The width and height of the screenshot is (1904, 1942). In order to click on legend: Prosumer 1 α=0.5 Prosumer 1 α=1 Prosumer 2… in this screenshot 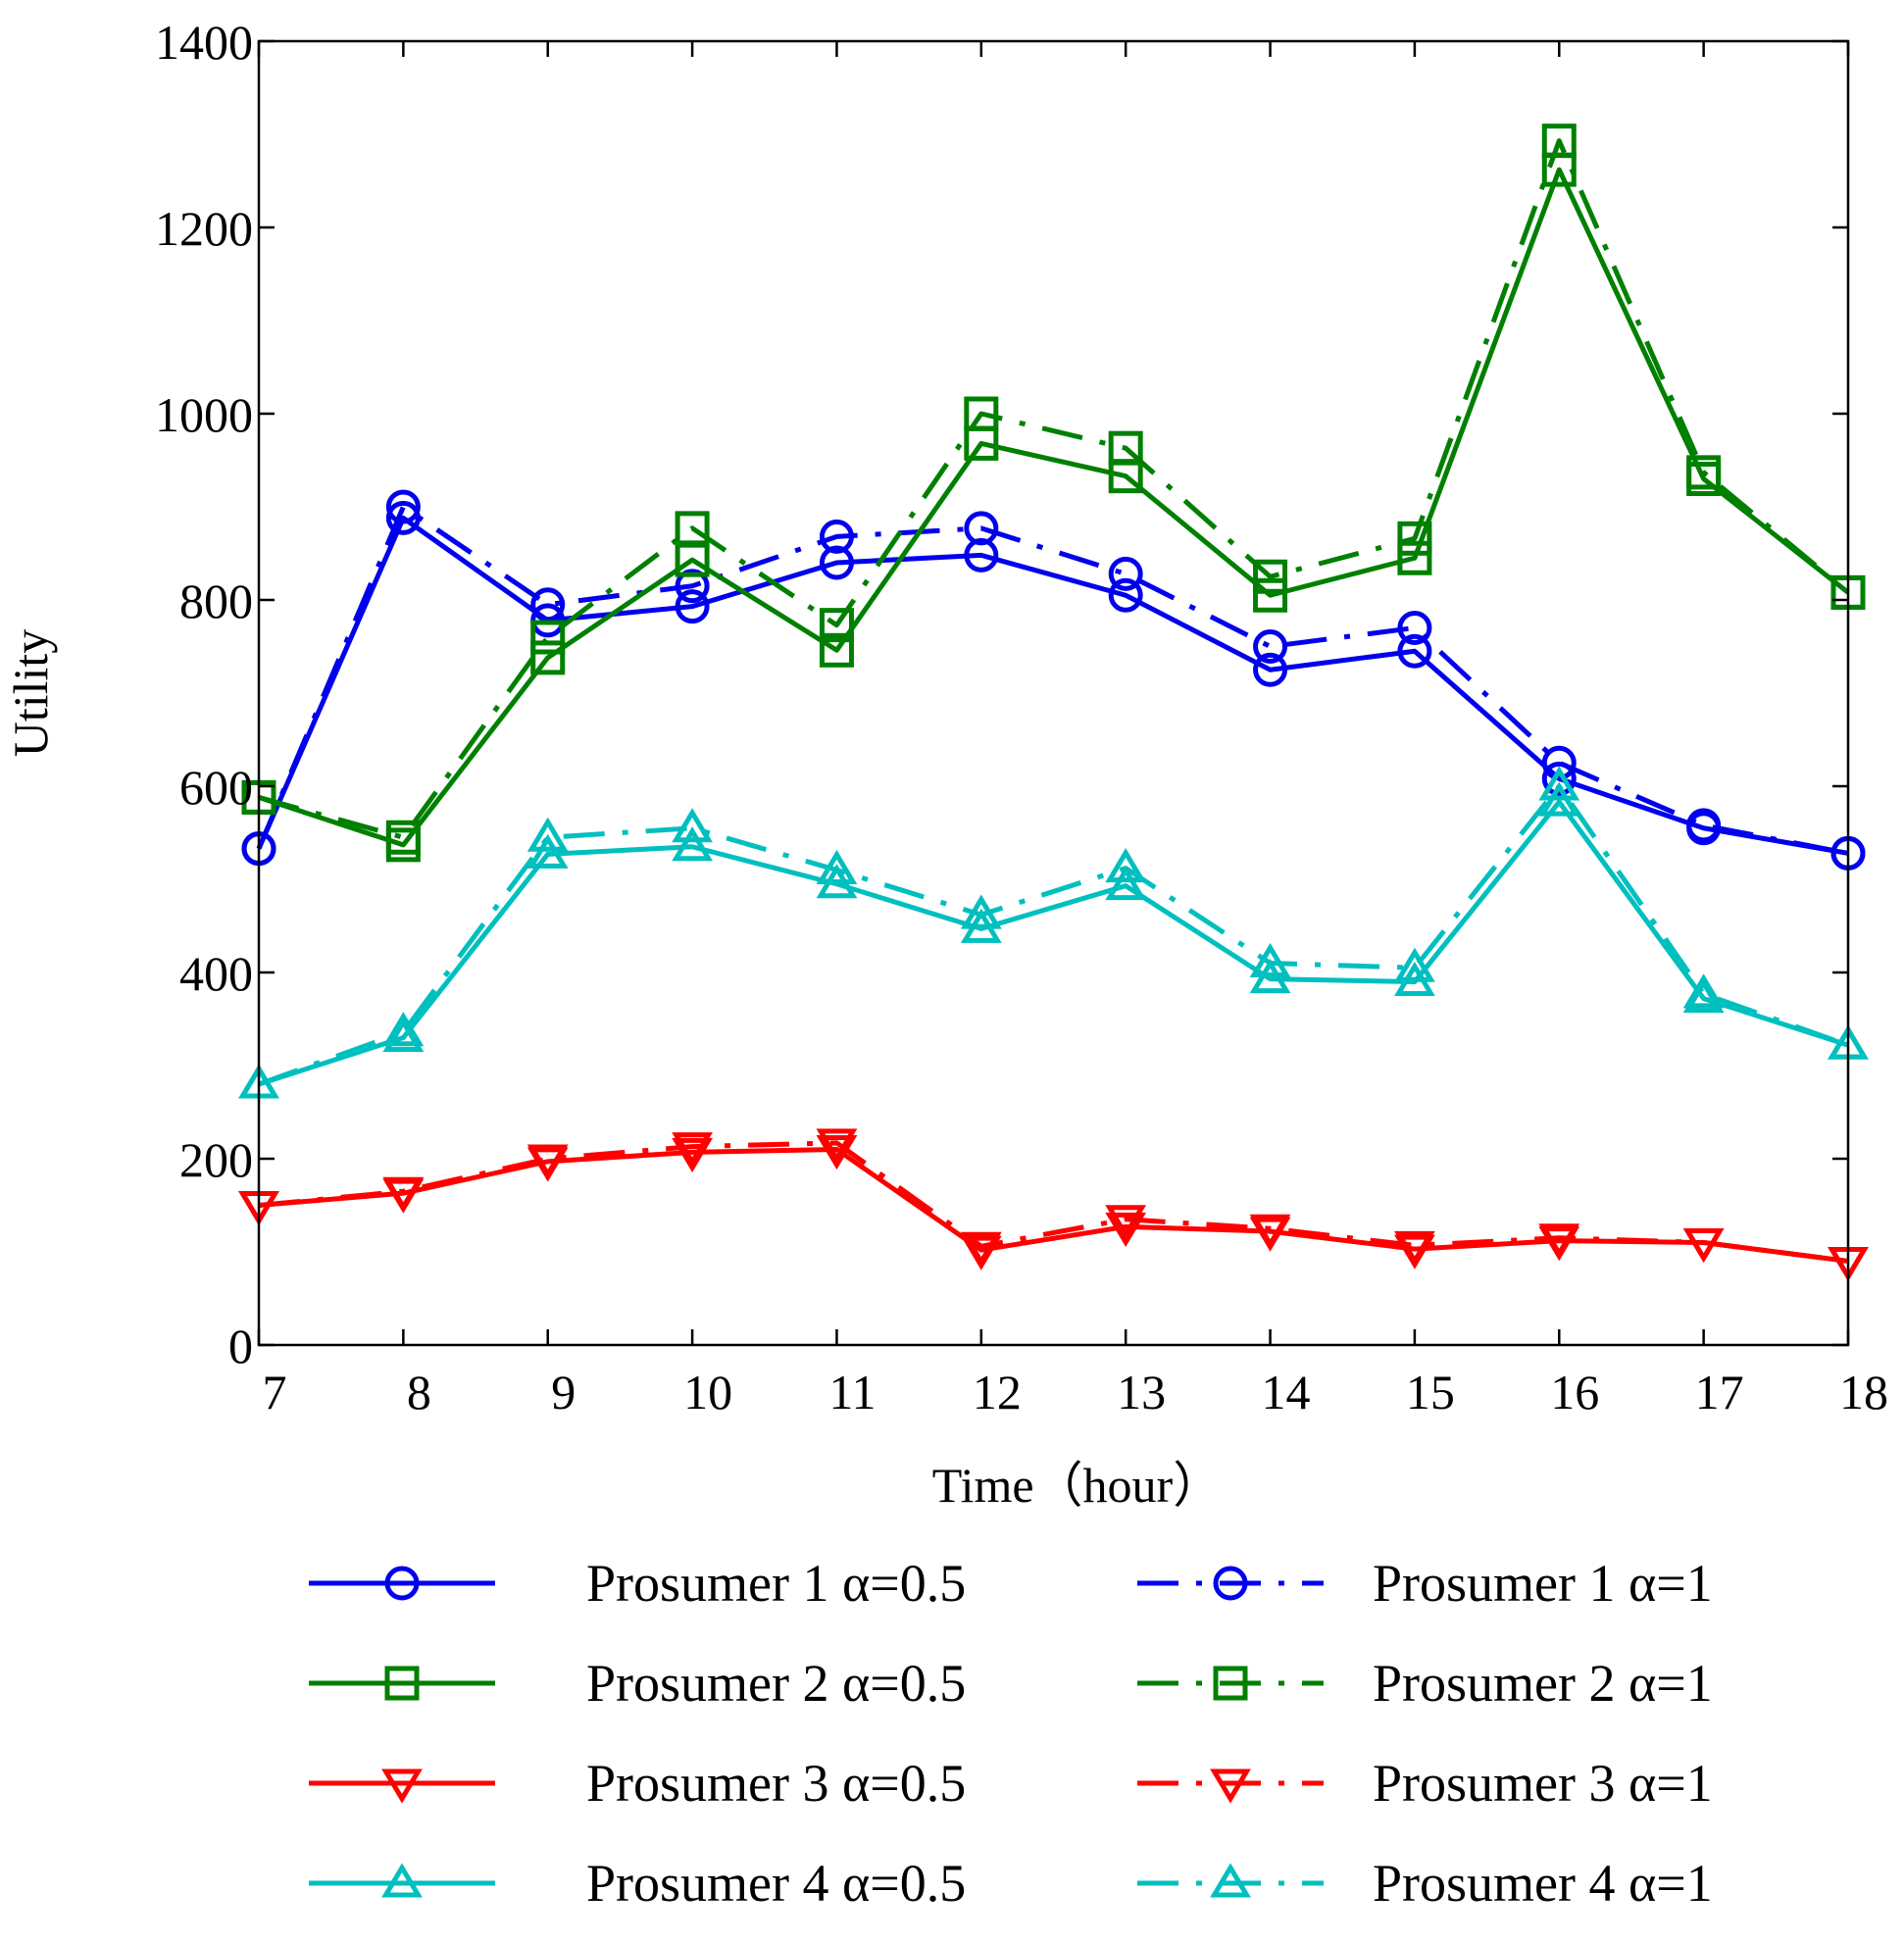, I will do `click(1011, 1733)`.